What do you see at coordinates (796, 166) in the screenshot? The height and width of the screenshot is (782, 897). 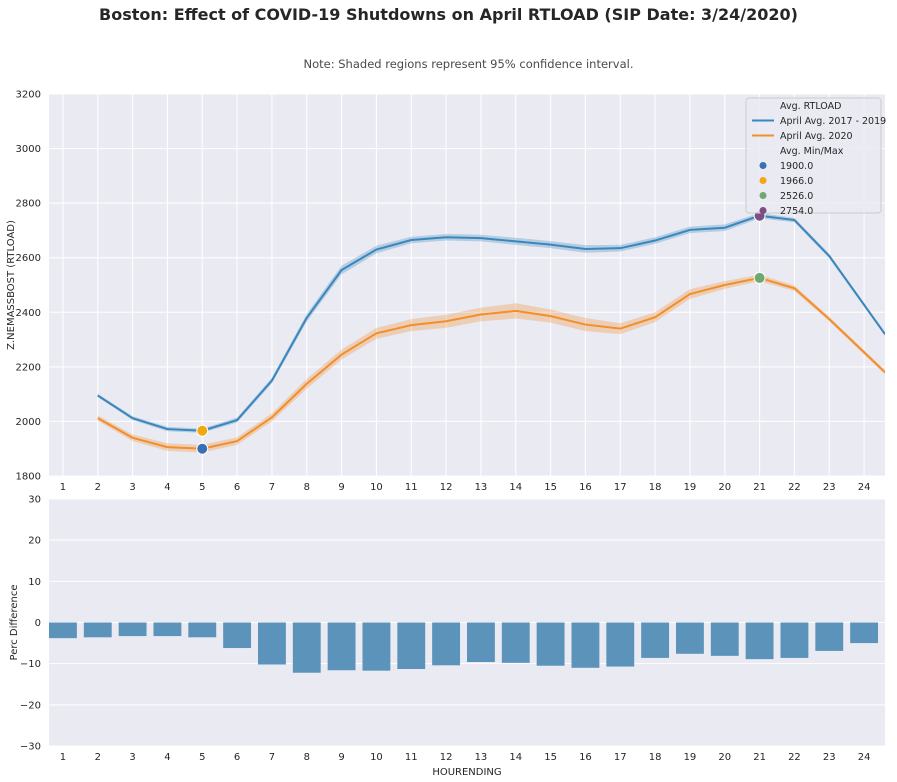 I see `legend-marker-label: 1900.0` at bounding box center [796, 166].